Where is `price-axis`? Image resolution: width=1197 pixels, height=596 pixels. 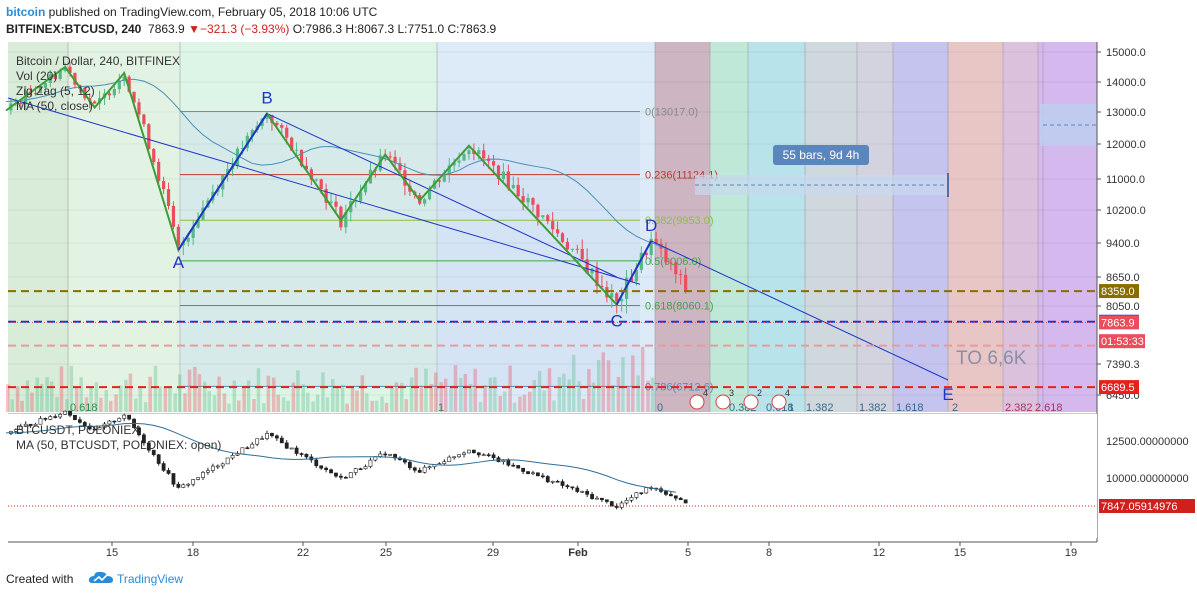
price-axis is located at coordinates (1147, 227).